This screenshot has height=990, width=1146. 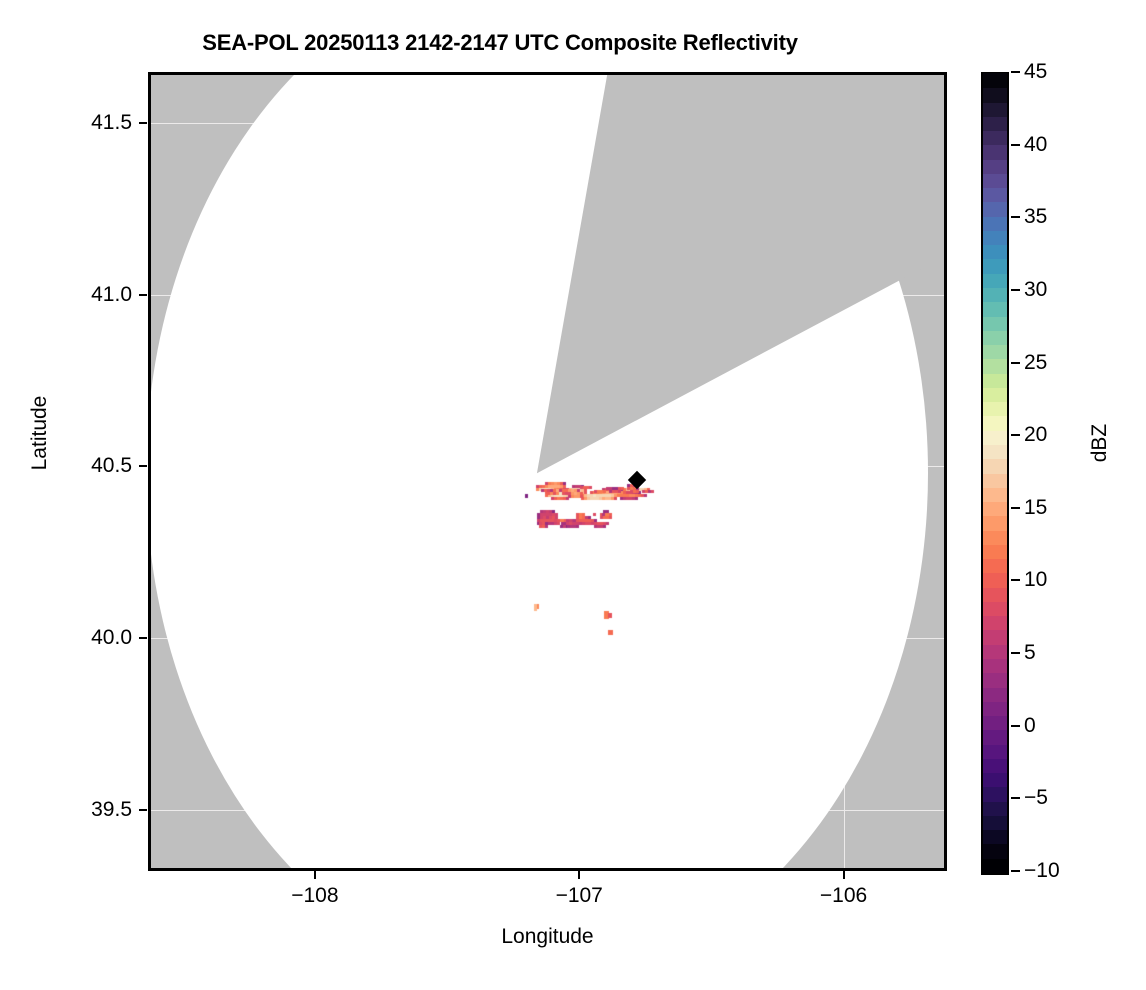 What do you see at coordinates (1030, 725) in the screenshot?
I see `colorbar-tick-label-9: 0` at bounding box center [1030, 725].